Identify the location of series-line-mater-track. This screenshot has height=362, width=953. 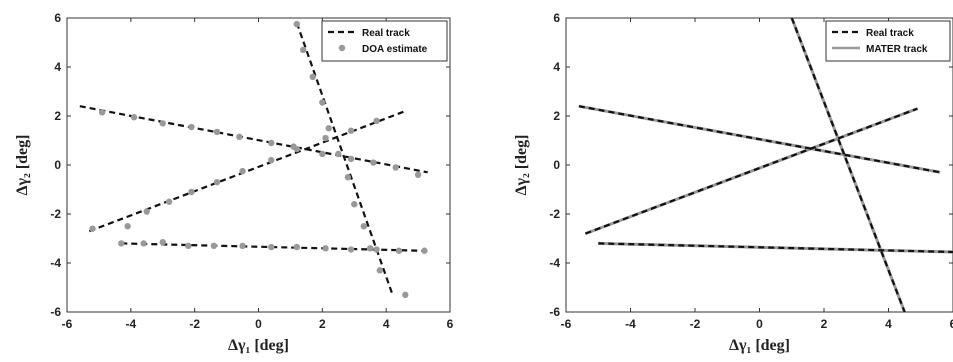
(848, 165).